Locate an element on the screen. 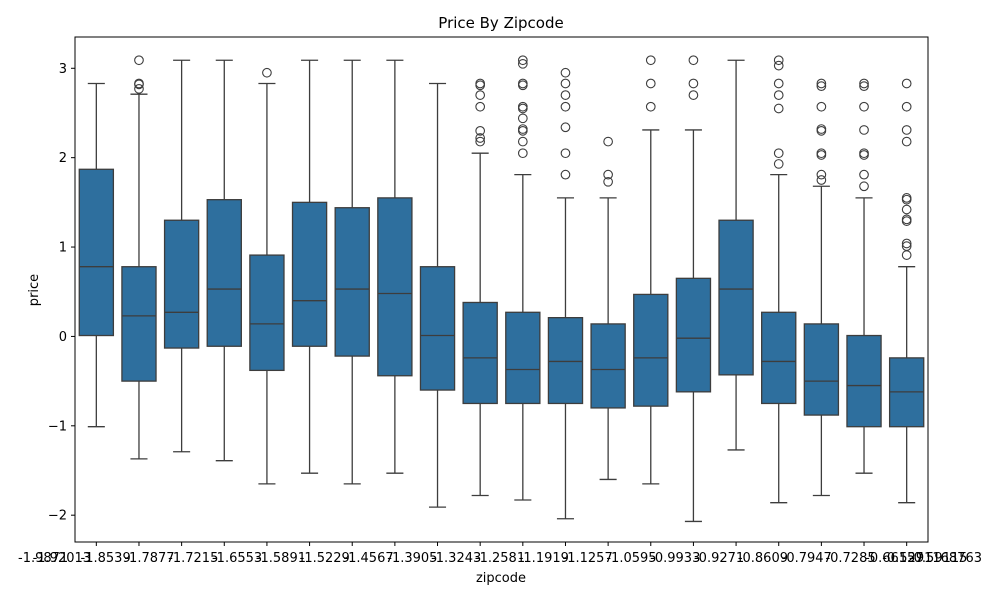 The height and width of the screenshot is (600, 1000). y-tick-label: 3 is located at coordinates (63, 69).